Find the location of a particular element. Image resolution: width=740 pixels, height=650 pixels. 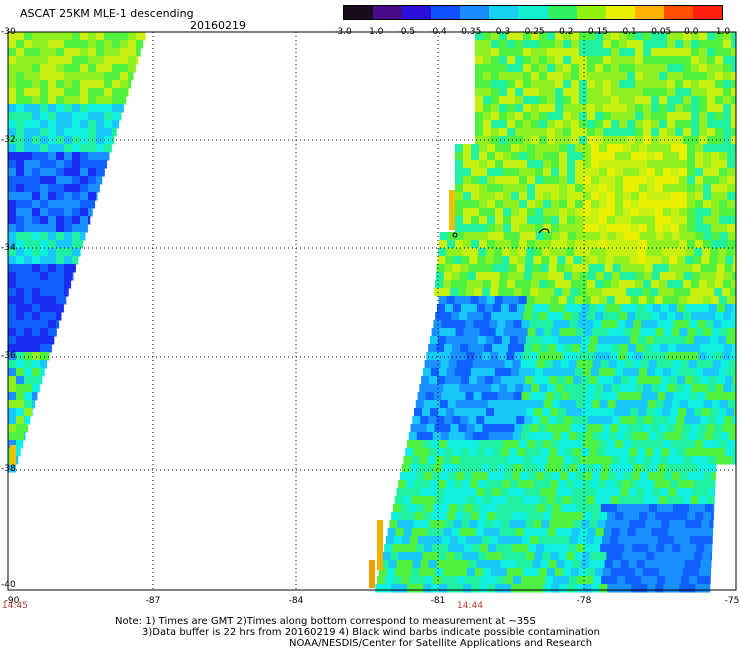

map-title: ASCAT 25KM MLE-1 descending is located at coordinates (107, 13).